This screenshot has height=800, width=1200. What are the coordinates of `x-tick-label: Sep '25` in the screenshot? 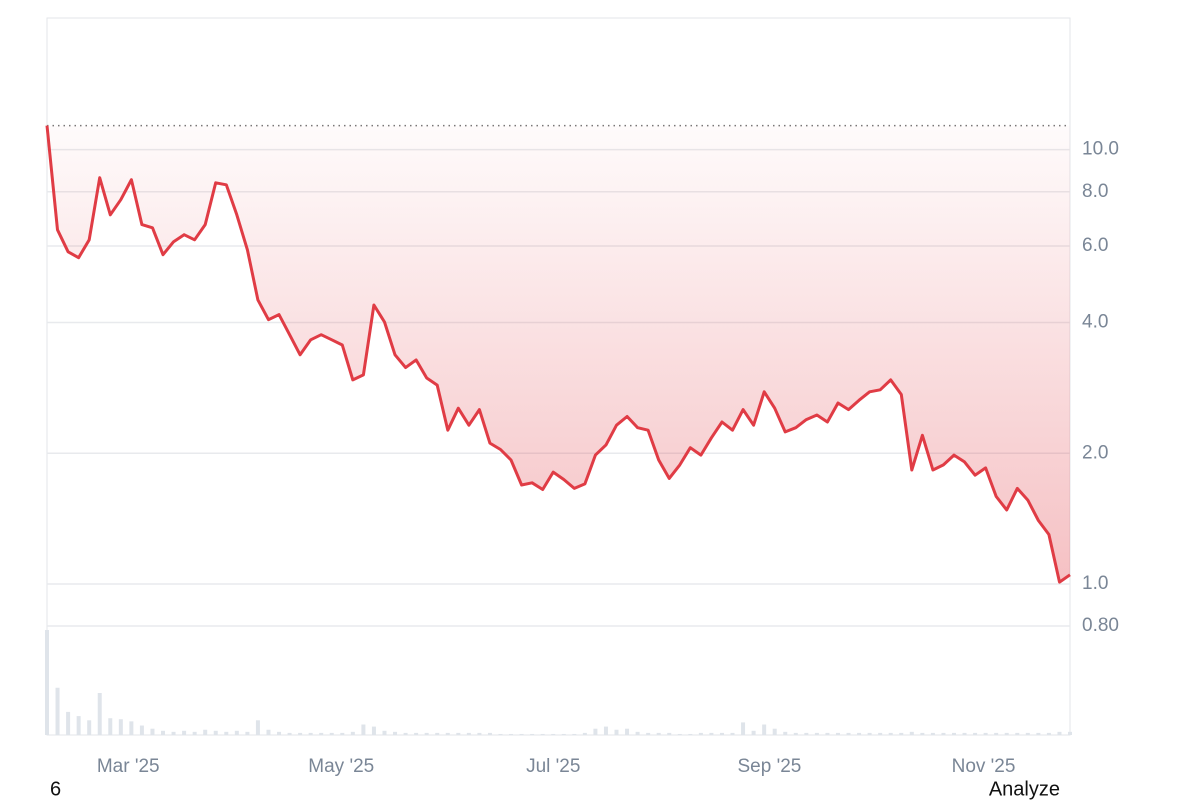 It's located at (769, 766).